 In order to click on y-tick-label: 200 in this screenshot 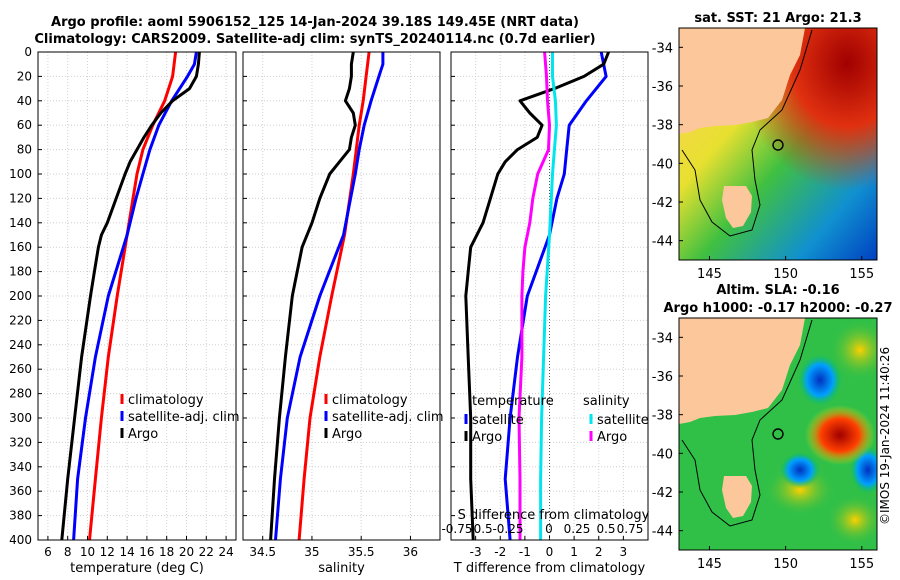, I will do `click(20, 296)`.